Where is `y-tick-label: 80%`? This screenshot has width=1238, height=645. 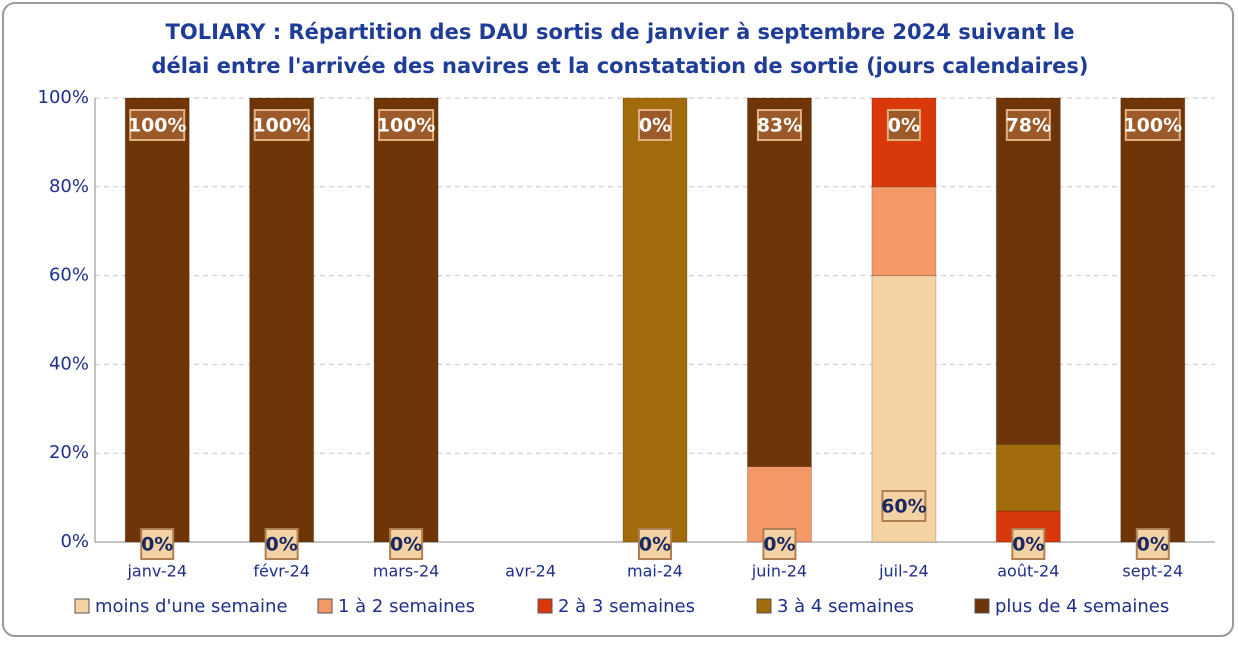
y-tick-label: 80% is located at coordinates (69, 186).